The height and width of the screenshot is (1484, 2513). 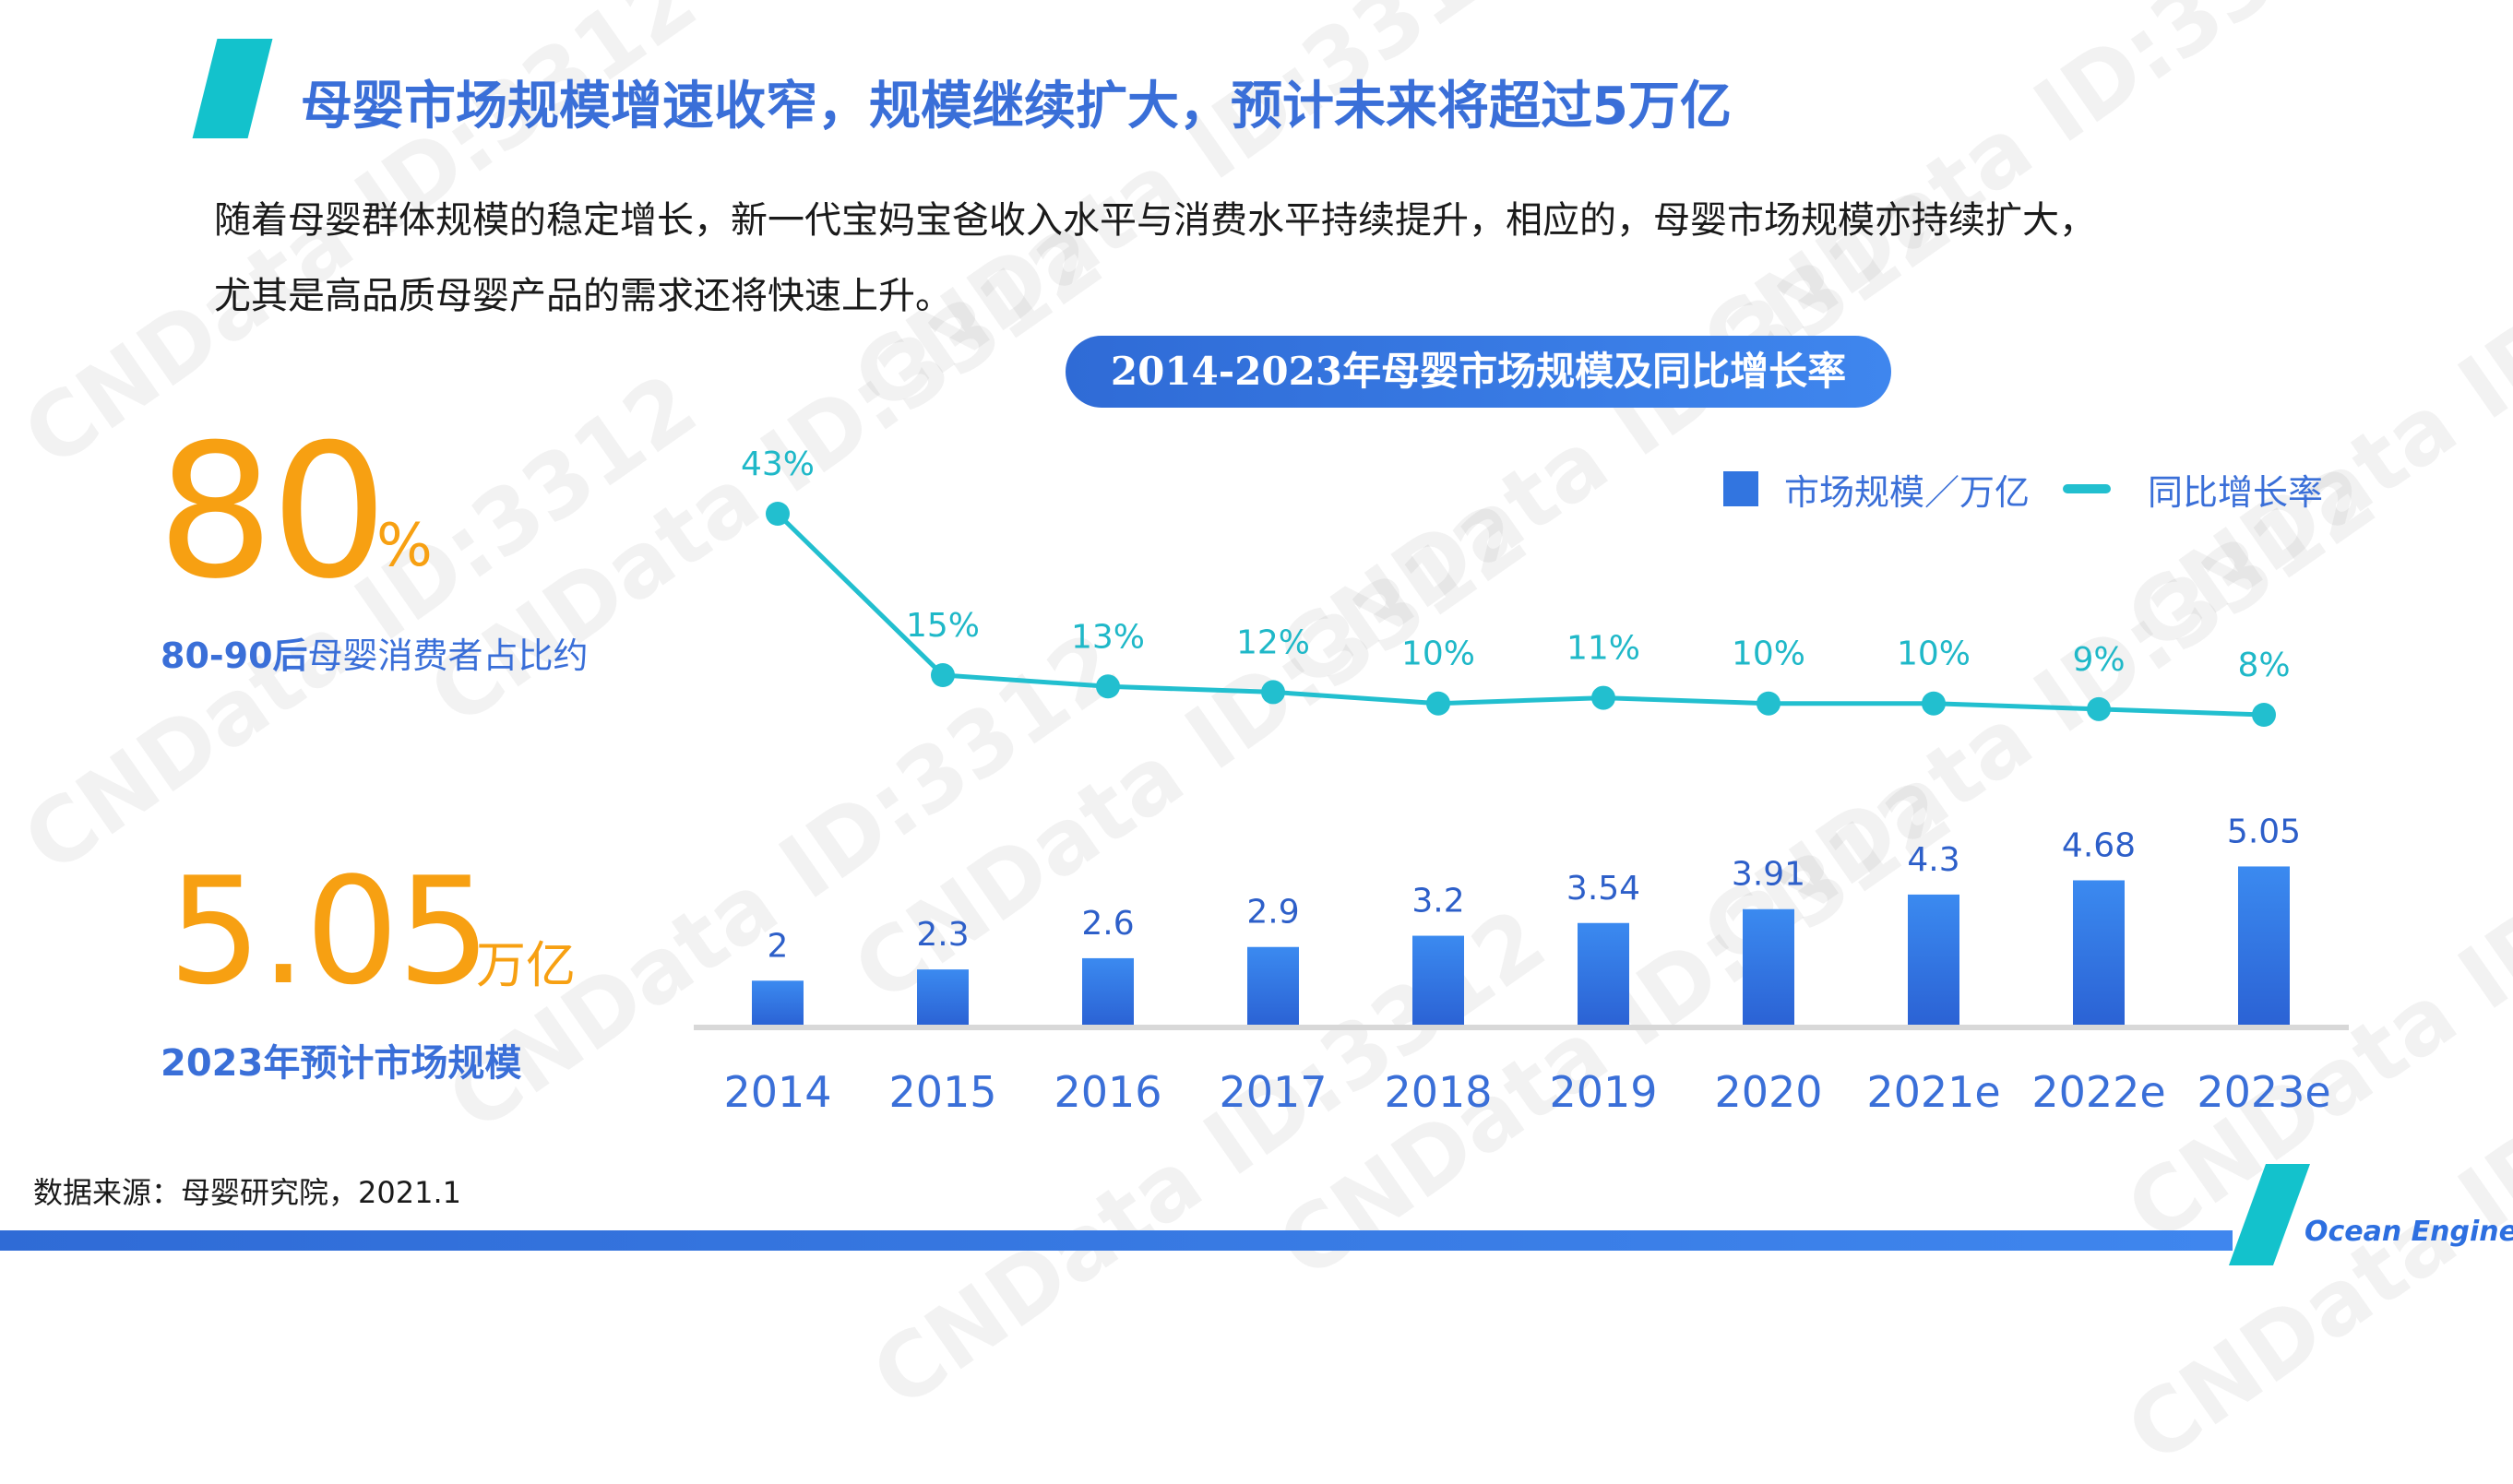 What do you see at coordinates (1603, 649) in the screenshot?
I see `growth-rate-label: 11%` at bounding box center [1603, 649].